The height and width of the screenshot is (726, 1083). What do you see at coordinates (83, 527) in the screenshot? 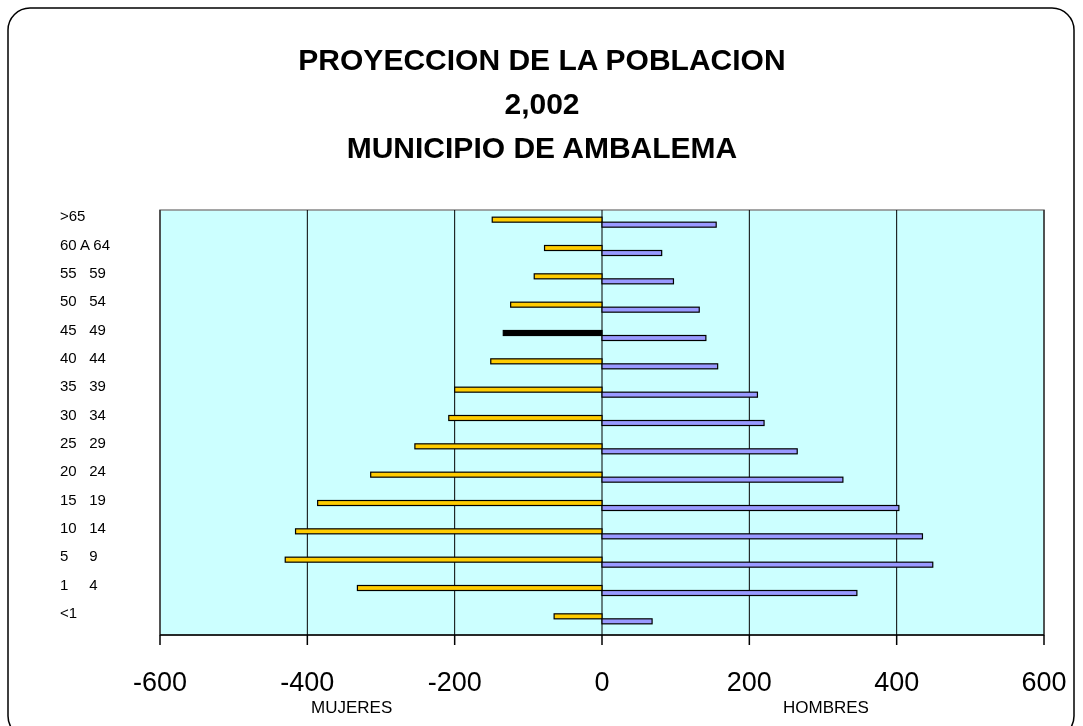
I see `y-tick-label: 10 14` at bounding box center [83, 527].